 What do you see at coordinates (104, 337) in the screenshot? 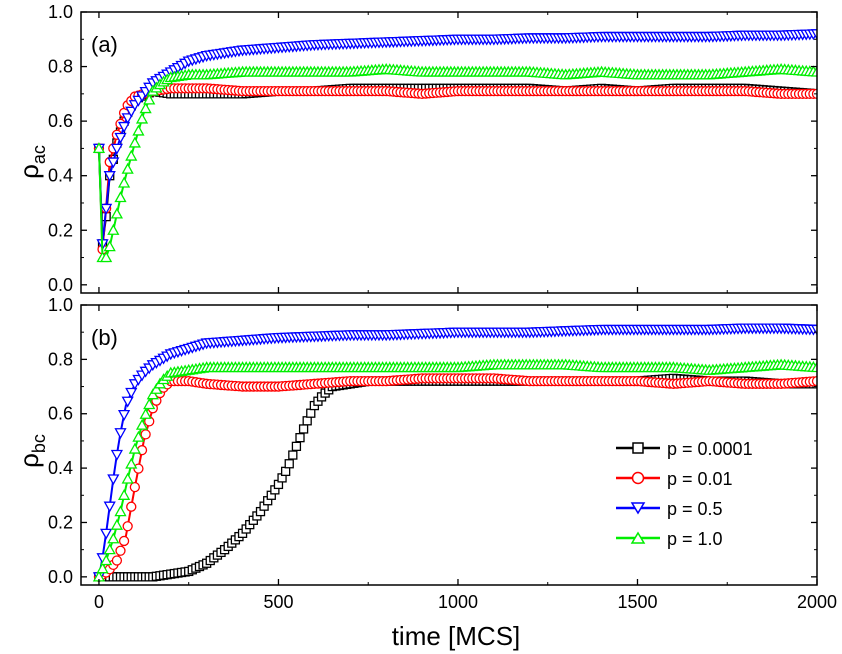
I see `panel-b-label: (b)` at bounding box center [104, 337].